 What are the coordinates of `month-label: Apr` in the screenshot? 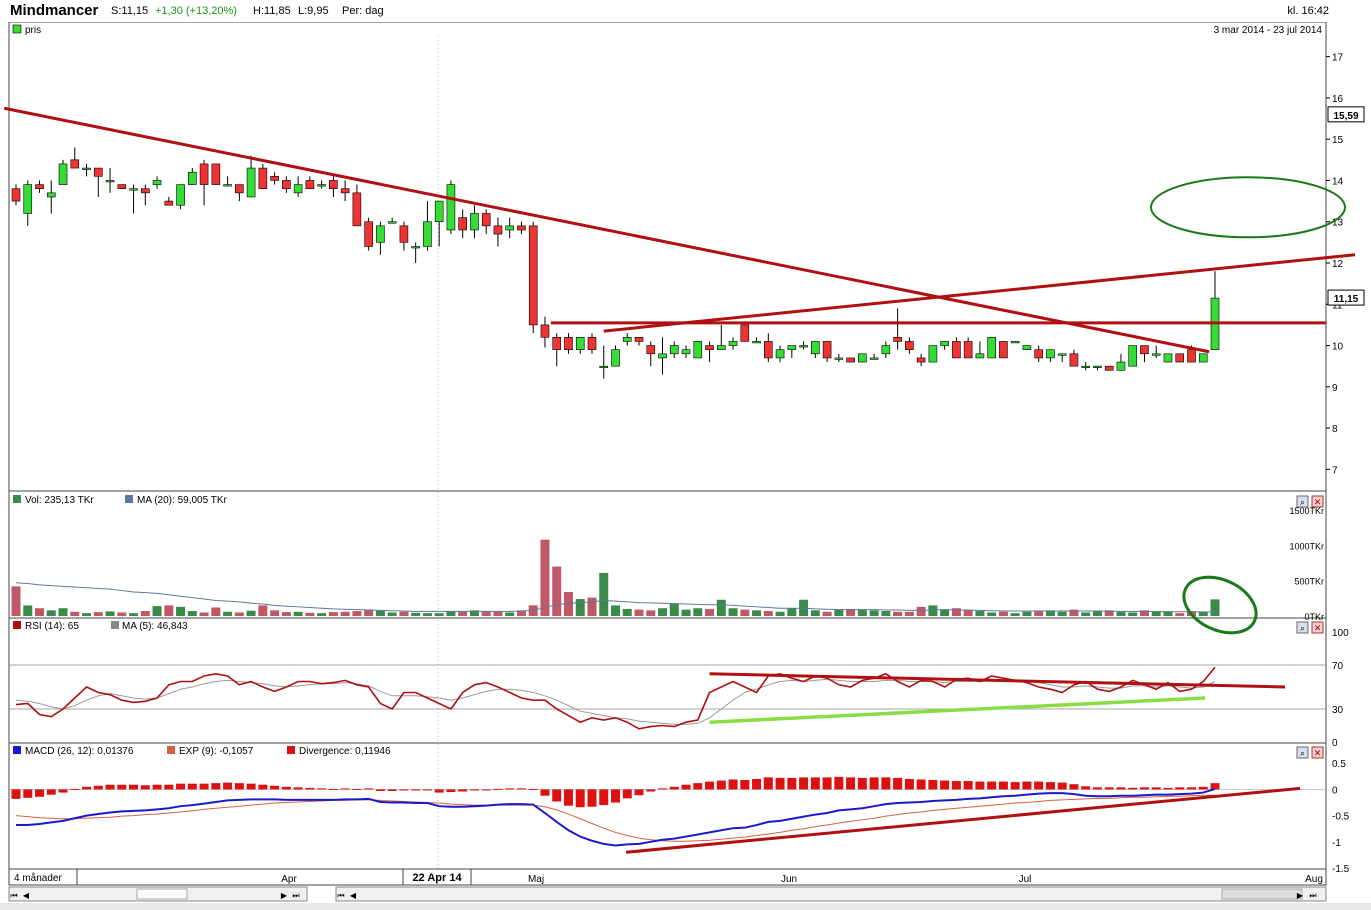 It's located at (289, 879).